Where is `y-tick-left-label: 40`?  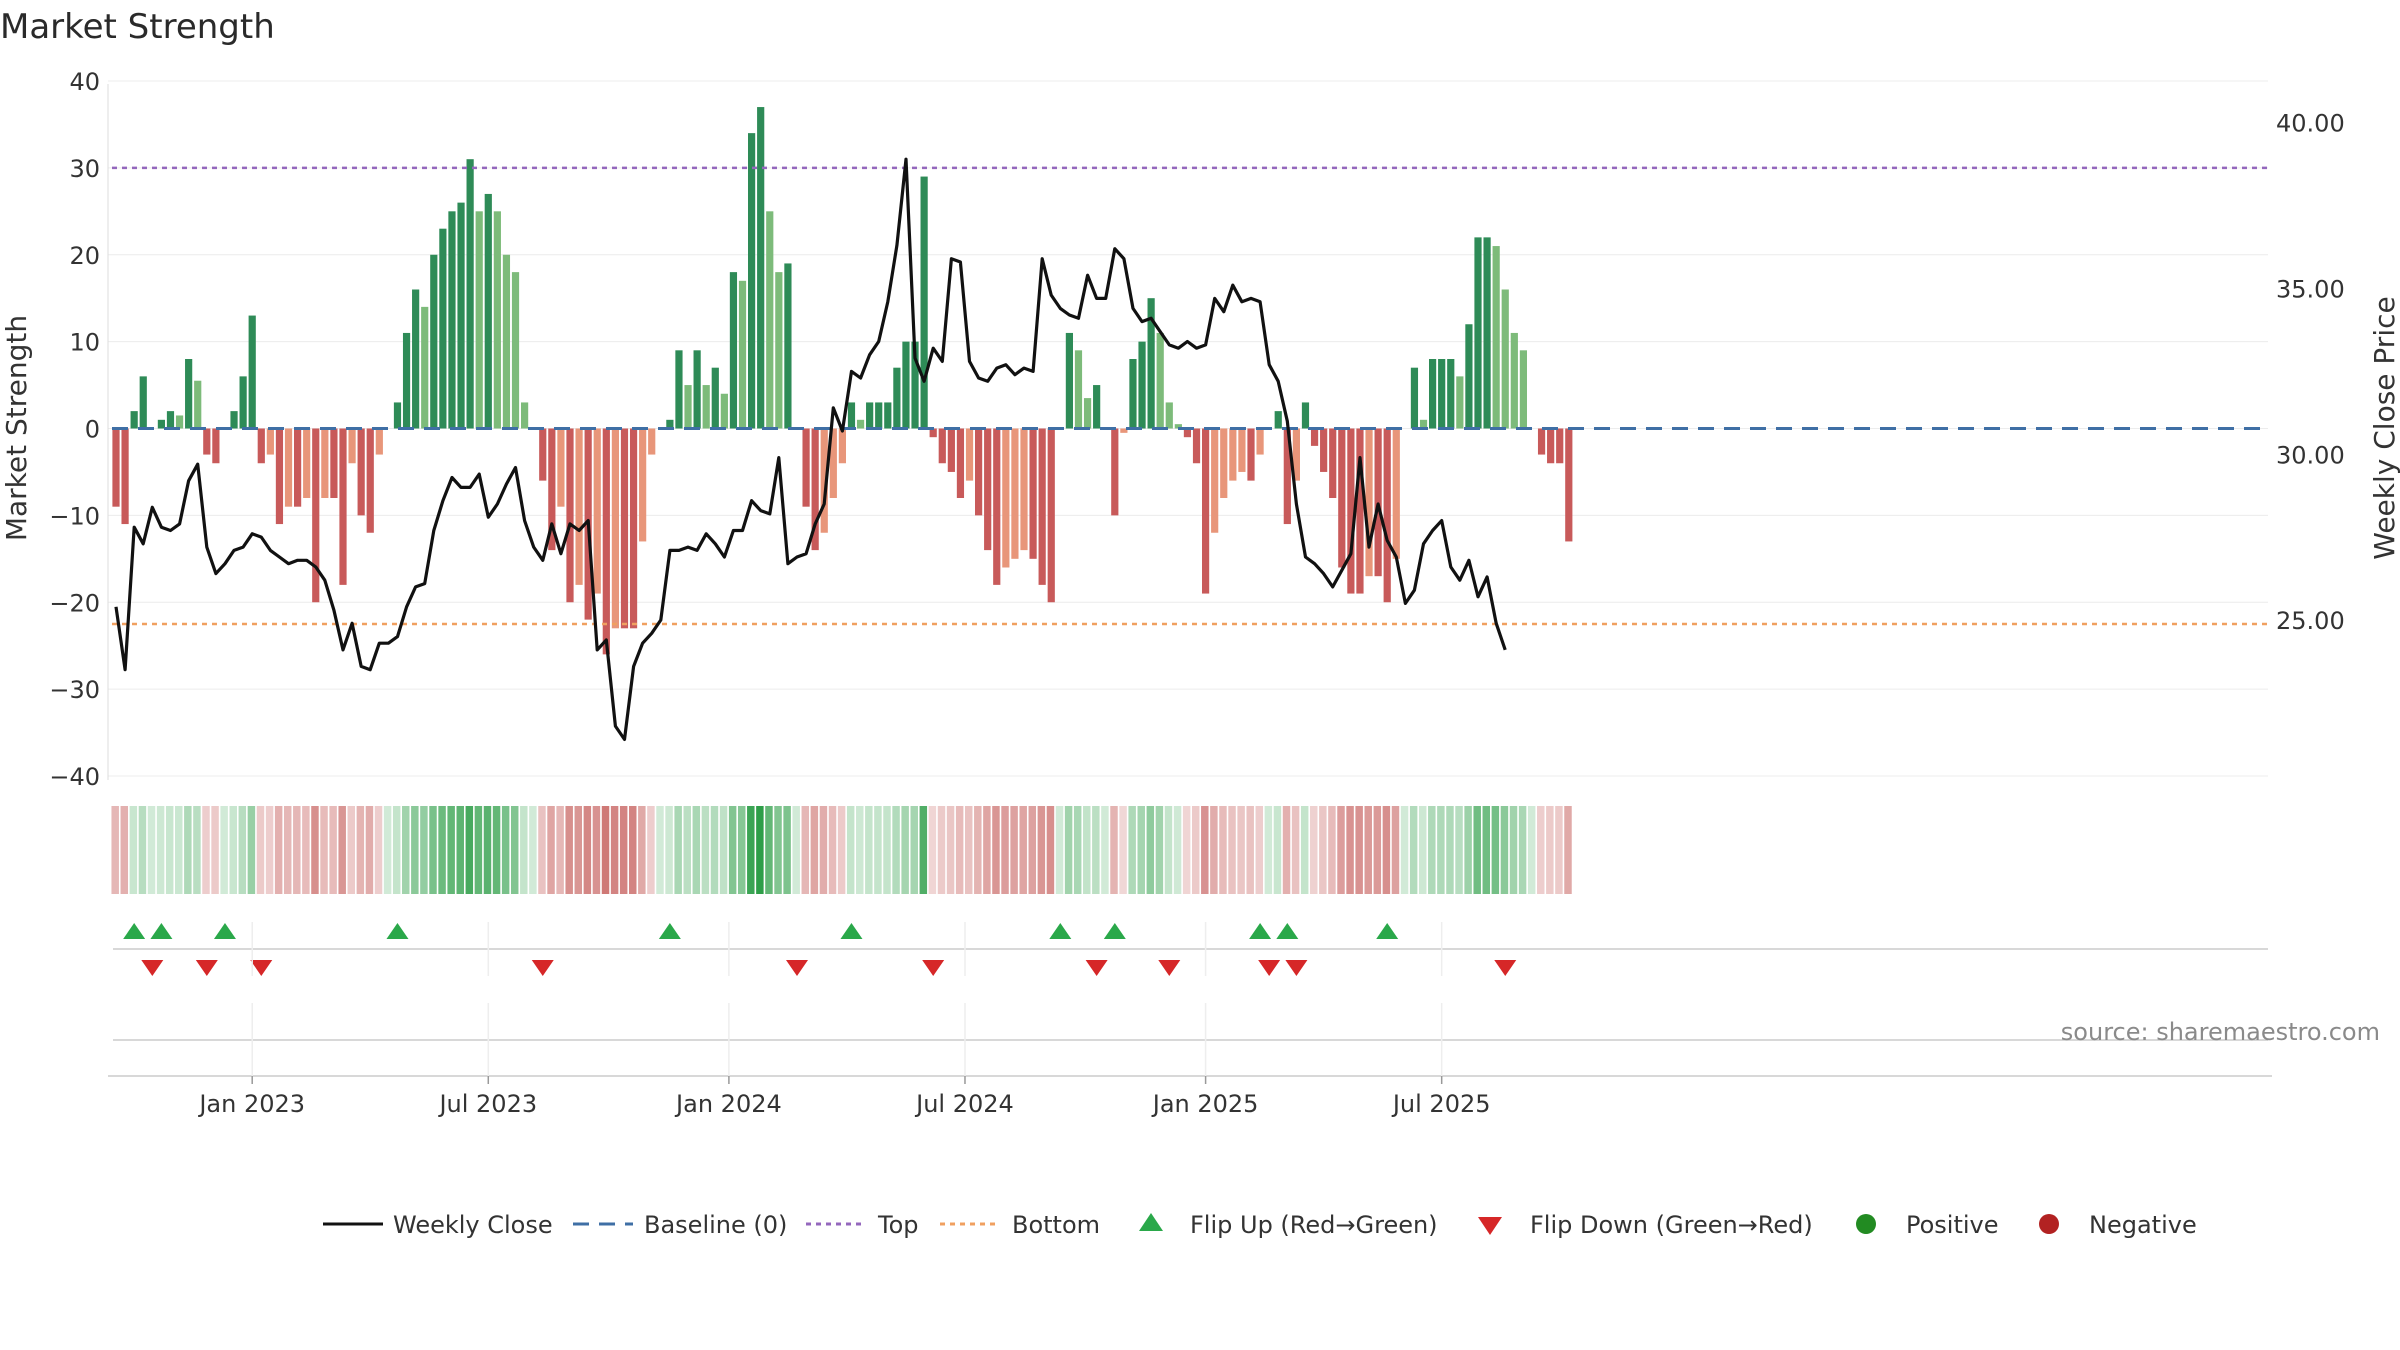
y-tick-left-label: 40 is located at coordinates (84, 82).